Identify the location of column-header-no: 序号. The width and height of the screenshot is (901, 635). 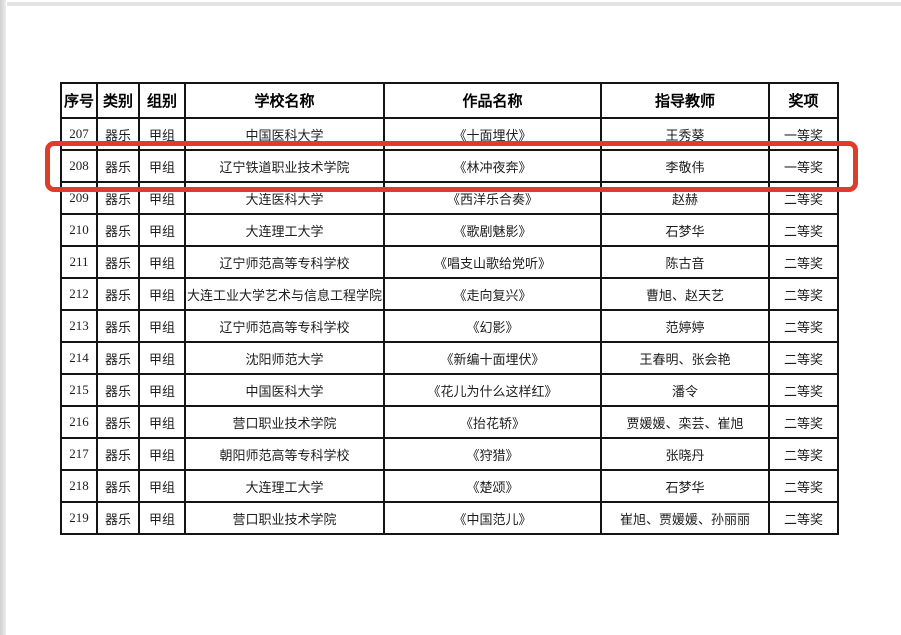
(79, 100).